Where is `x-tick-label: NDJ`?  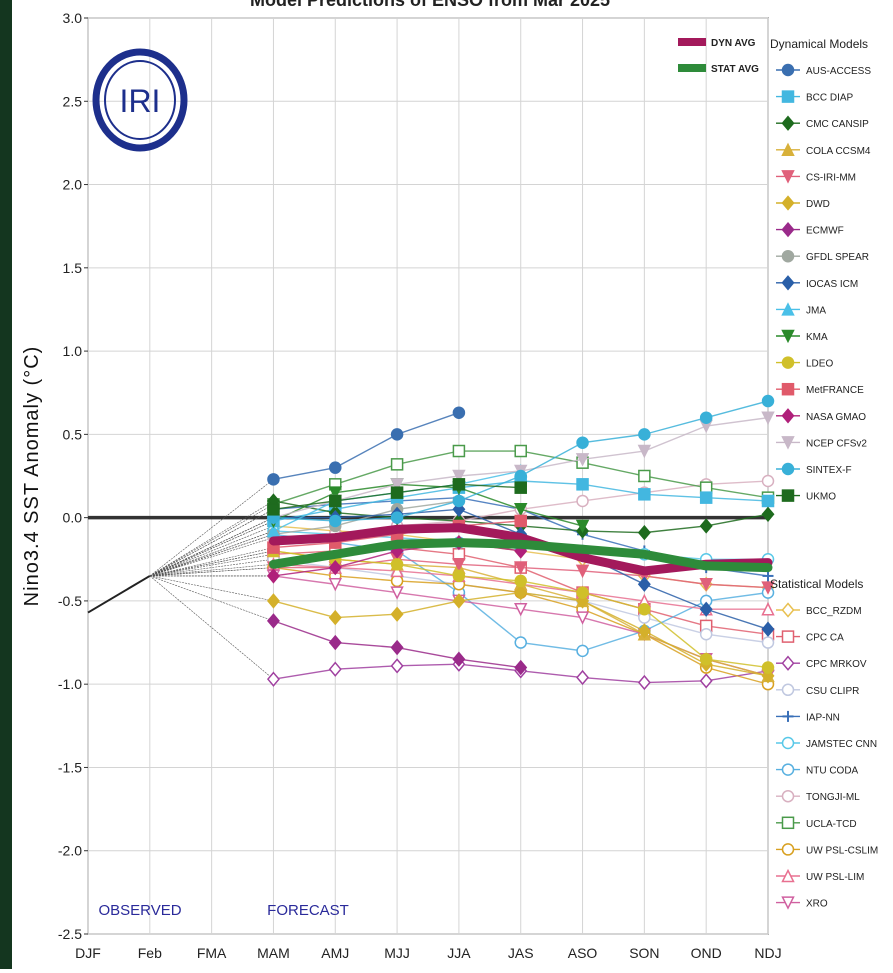 x-tick-label: NDJ is located at coordinates (767, 953).